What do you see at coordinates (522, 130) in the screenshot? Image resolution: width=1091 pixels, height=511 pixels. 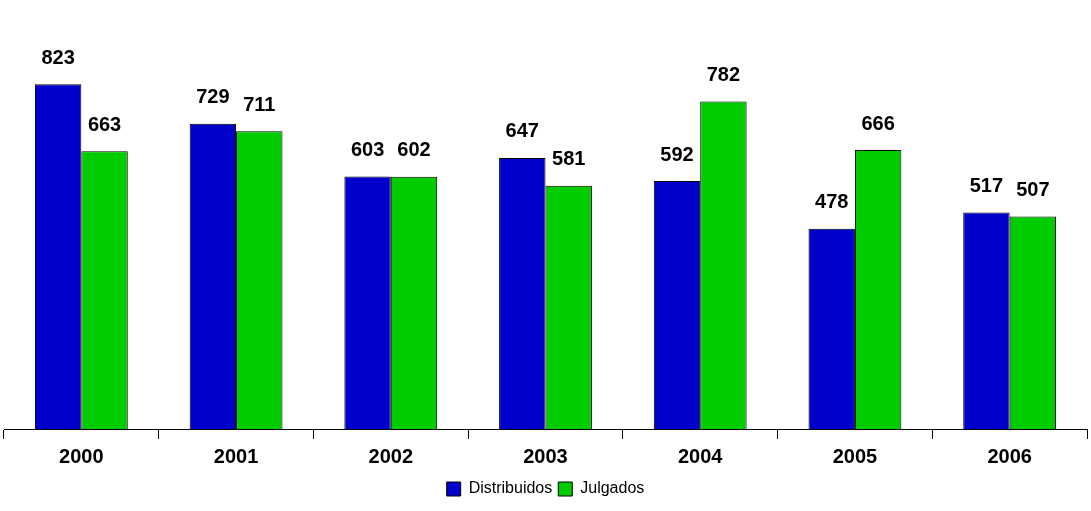 I see `data-label: 647` at bounding box center [522, 130].